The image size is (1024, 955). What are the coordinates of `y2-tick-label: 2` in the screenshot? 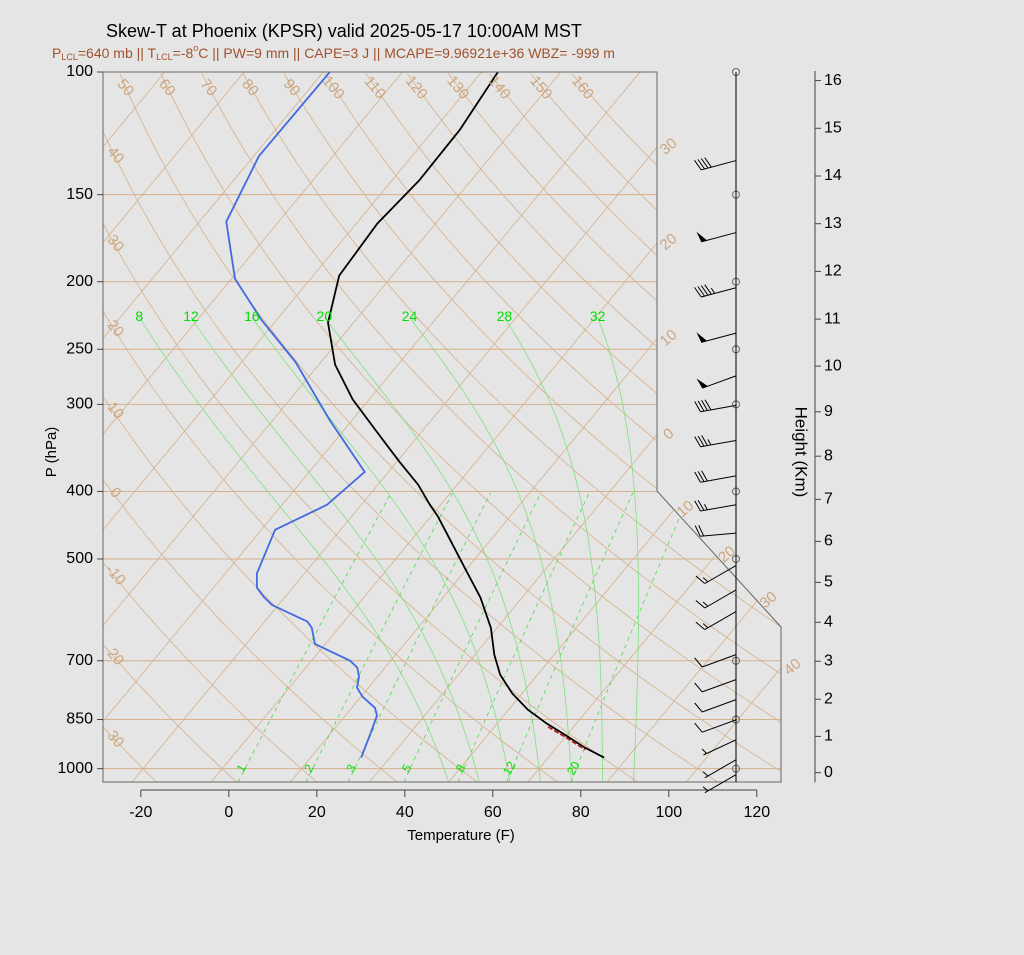 It's located at (828, 698).